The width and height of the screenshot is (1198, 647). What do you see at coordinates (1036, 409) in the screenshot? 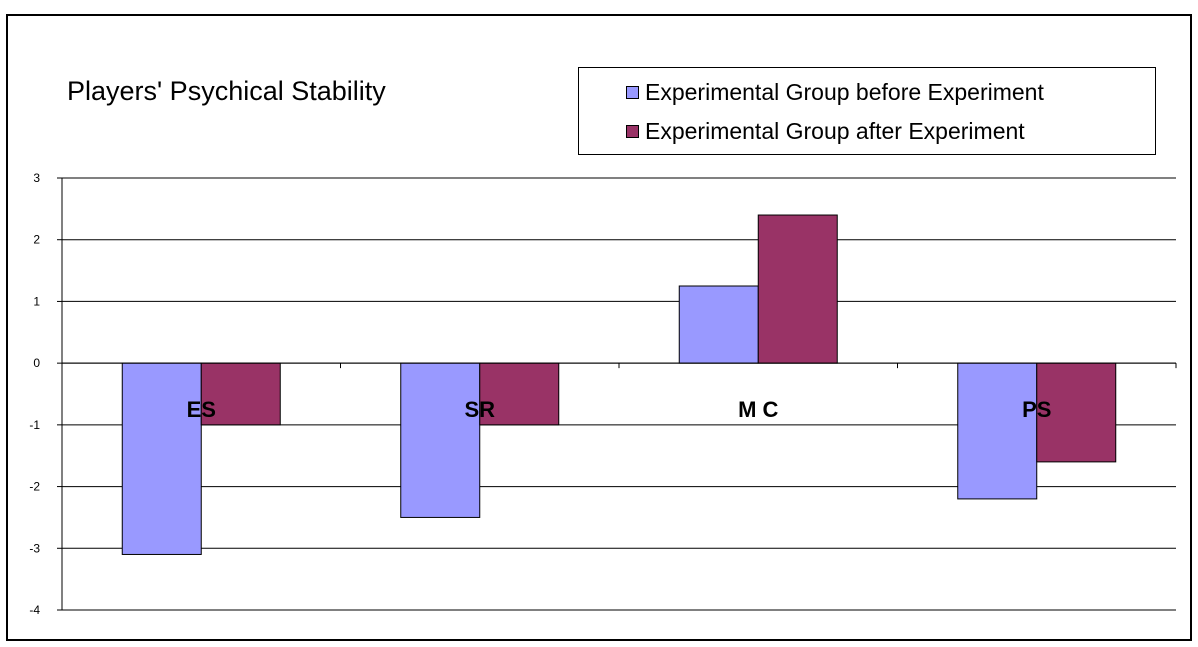
I see `category-label-ps: PS` at bounding box center [1036, 409].